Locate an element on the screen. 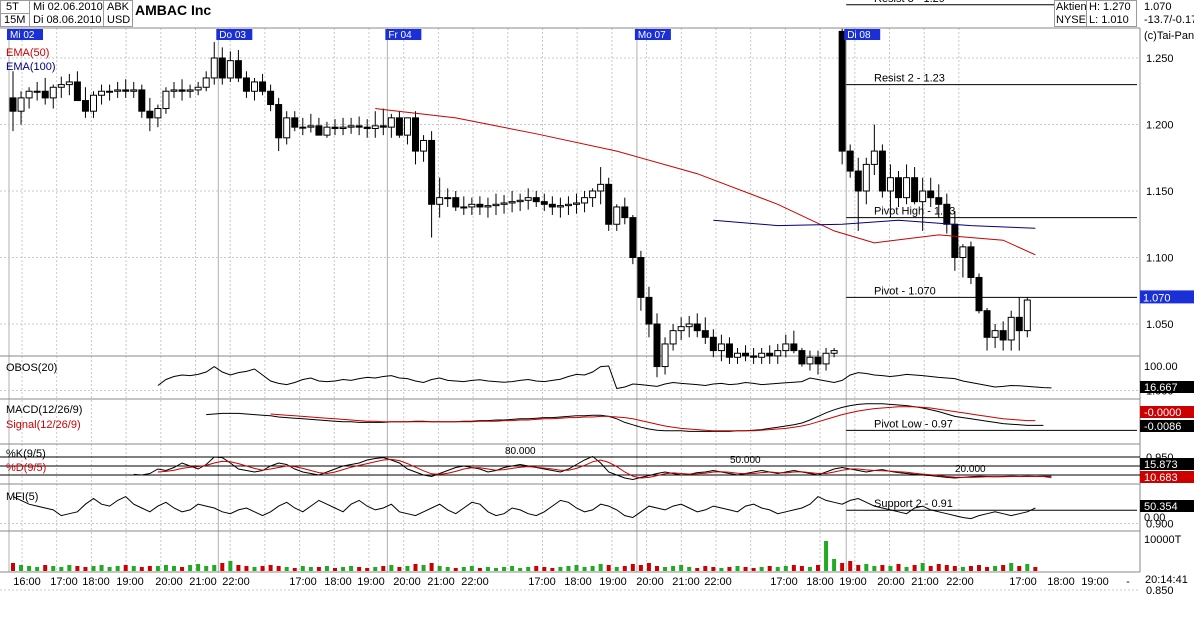 The height and width of the screenshot is (624, 1194). ema100-label: EMA(100) is located at coordinates (31, 67).